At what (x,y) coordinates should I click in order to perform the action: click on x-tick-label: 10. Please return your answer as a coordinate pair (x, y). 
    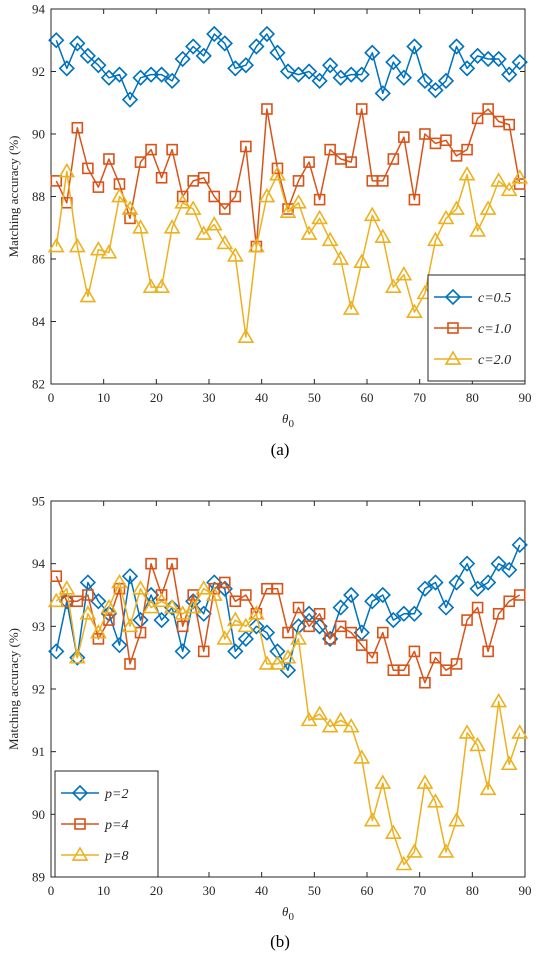
    Looking at the image, I should click on (103, 890).